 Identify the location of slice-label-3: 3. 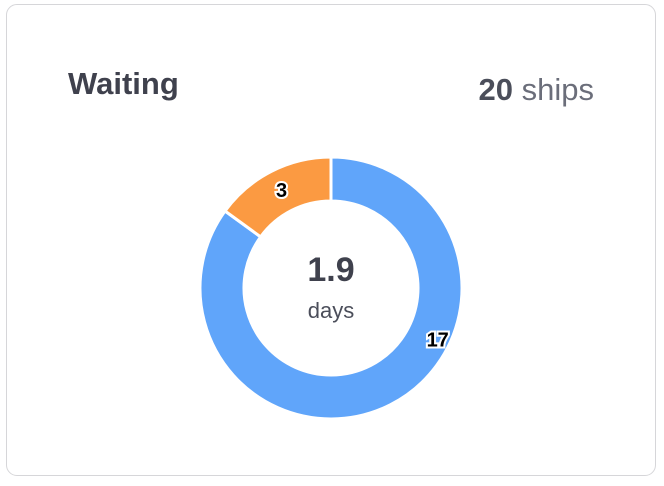
(281, 191).